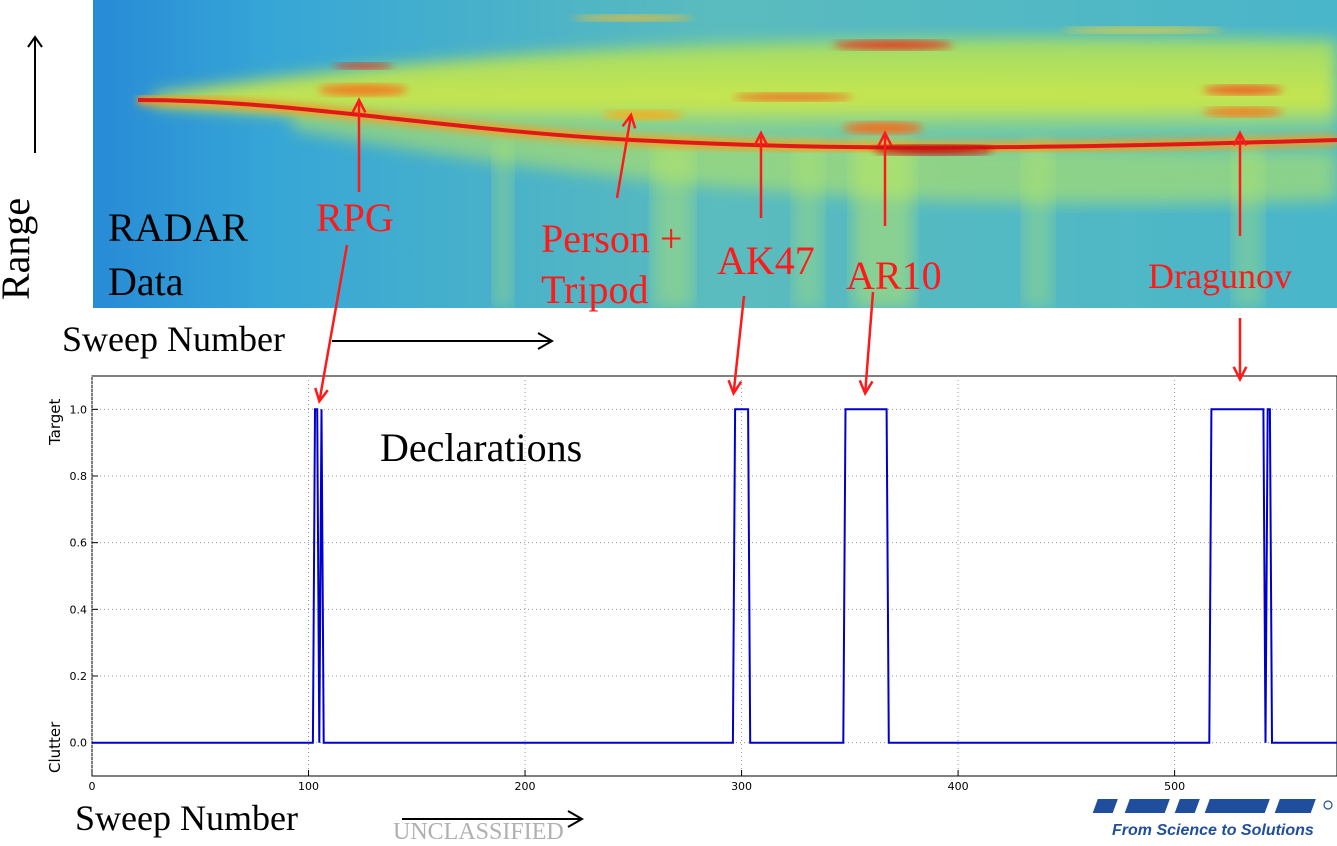 Image resolution: width=1337 pixels, height=846 pixels. Describe the element at coordinates (79, 743) in the screenshot. I see `y-tick-label: 0.0` at that location.